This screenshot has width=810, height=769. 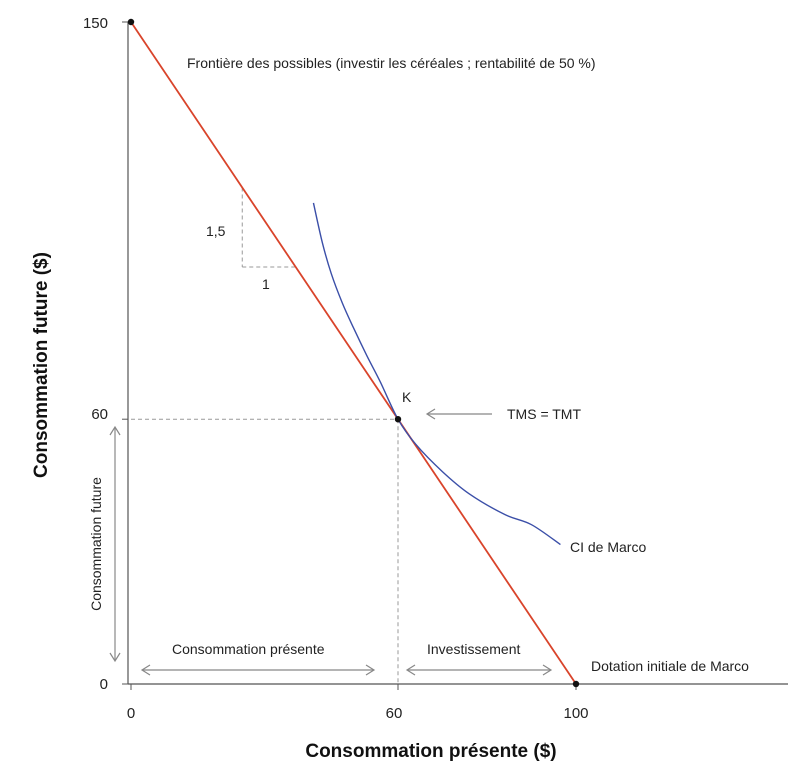 I want to click on y-tick-marks, so click(x=125, y=353).